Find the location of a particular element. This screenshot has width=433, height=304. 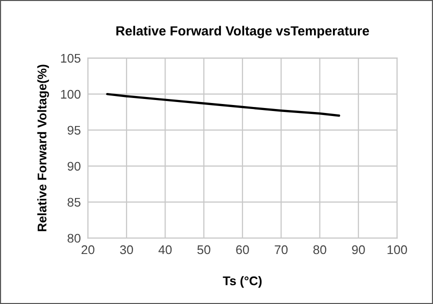

y-axis-title: Relative Forward Voltage(%) is located at coordinates (43, 148).